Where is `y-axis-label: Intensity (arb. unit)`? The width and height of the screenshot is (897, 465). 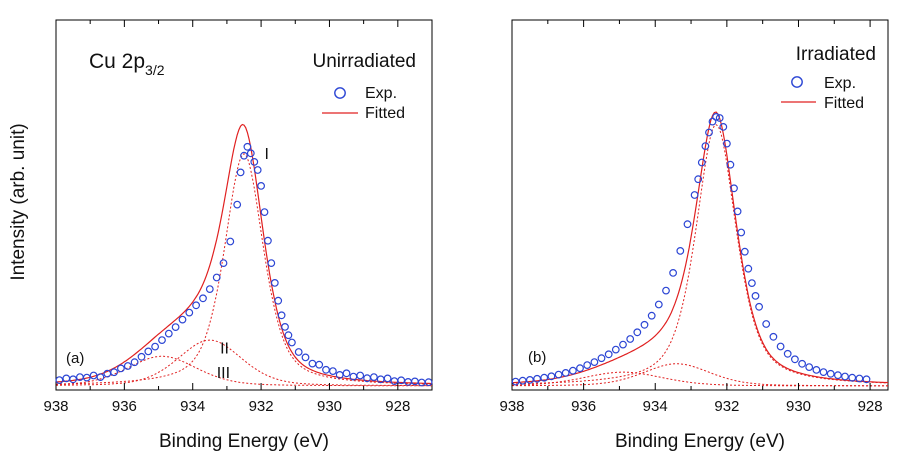 y-axis-label: Intensity (arb. unit) is located at coordinates (18, 201).